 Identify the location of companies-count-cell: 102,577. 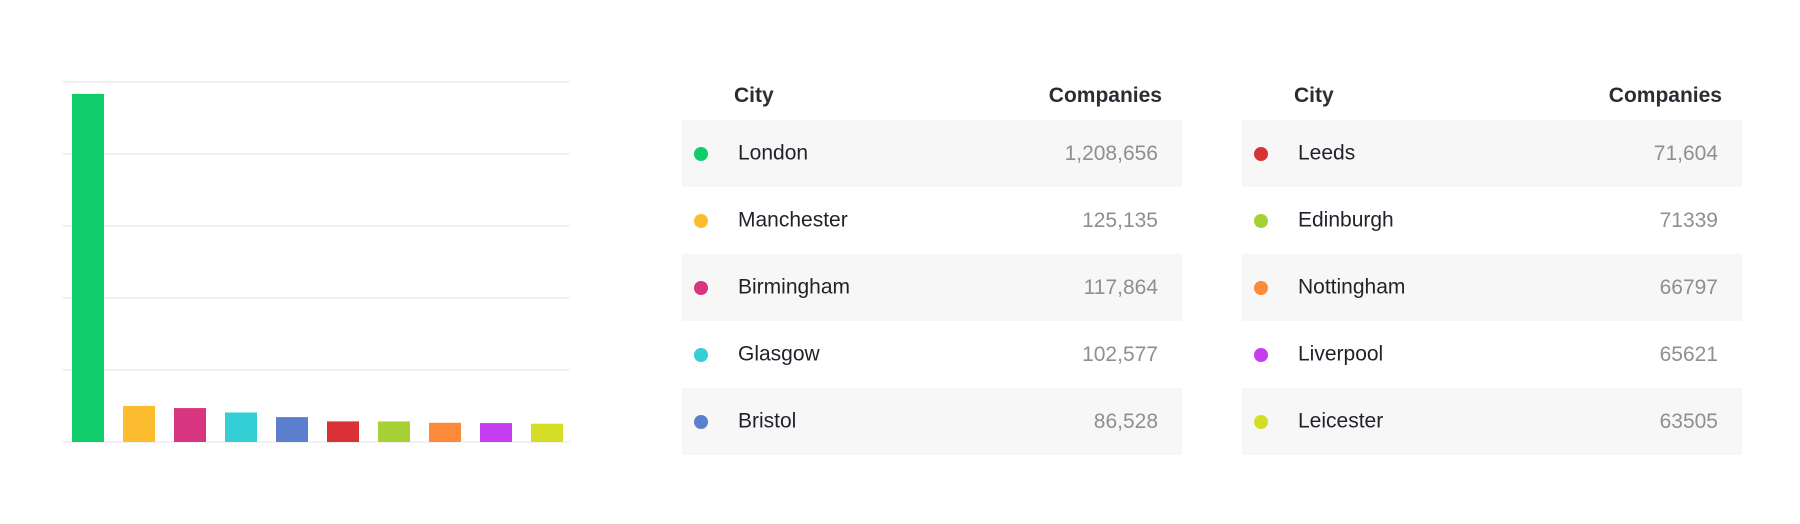
(1120, 354).